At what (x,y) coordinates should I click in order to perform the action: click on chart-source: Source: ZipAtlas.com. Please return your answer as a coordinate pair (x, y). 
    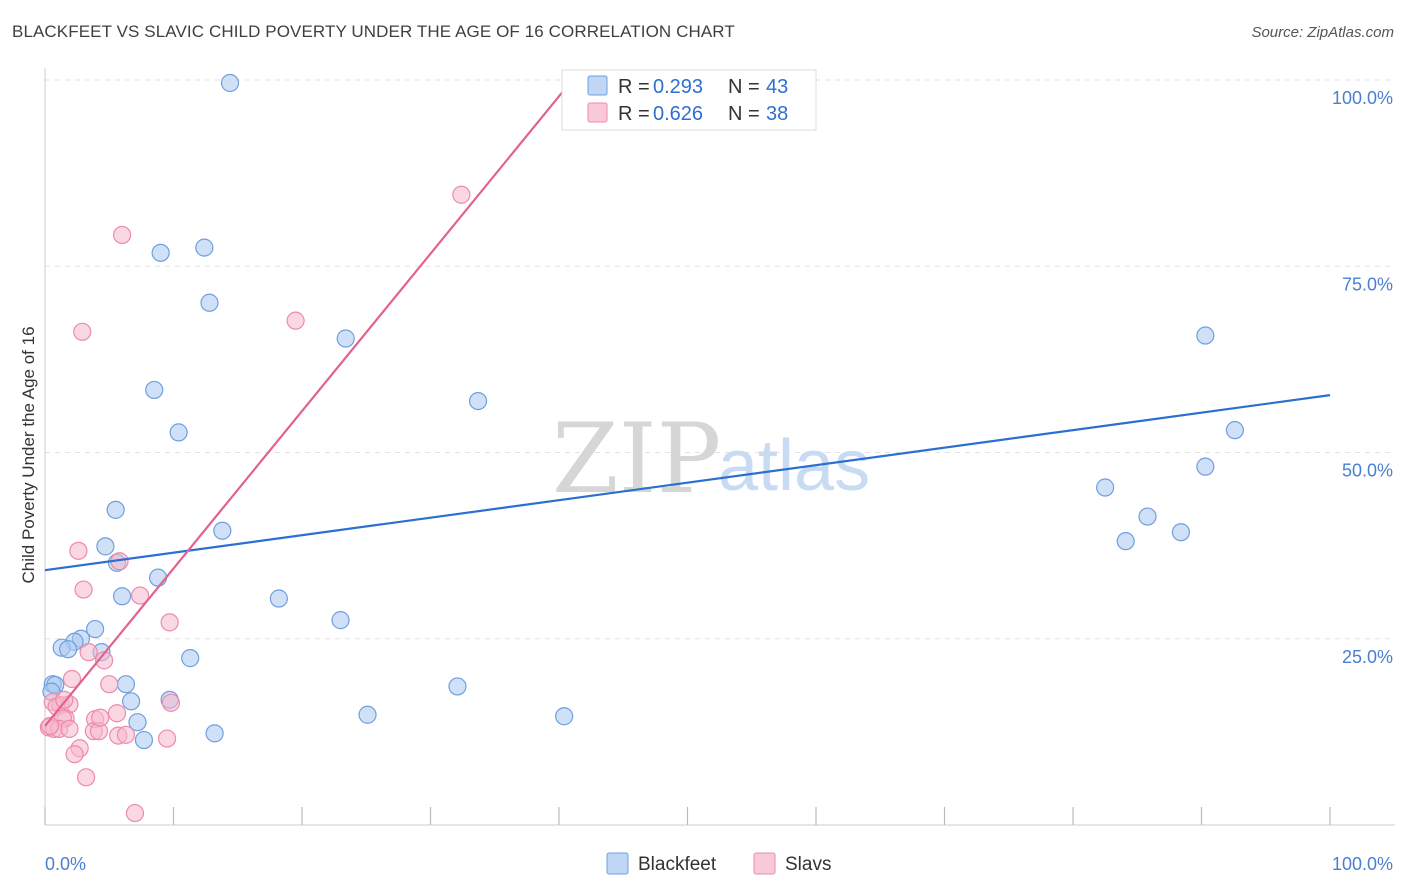
    Looking at the image, I should click on (1322, 32).